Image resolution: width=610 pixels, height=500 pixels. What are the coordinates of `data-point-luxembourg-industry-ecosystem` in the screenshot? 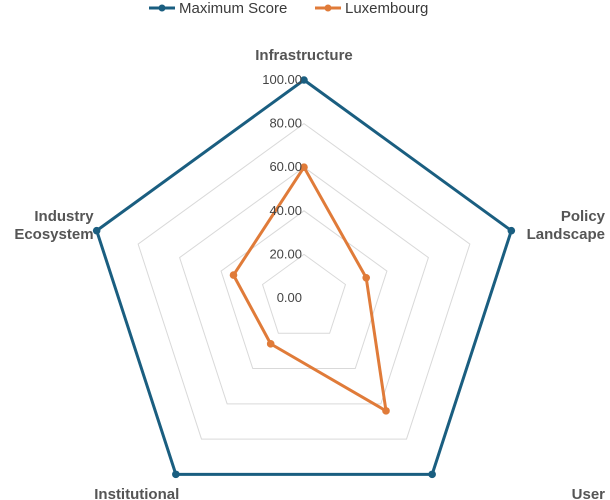 It's located at (233, 275).